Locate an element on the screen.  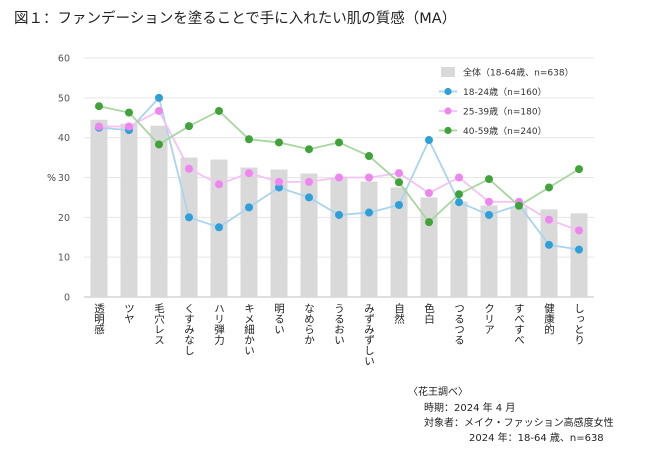
x-tick-label: ハリ弾力 is located at coordinates (219, 324).